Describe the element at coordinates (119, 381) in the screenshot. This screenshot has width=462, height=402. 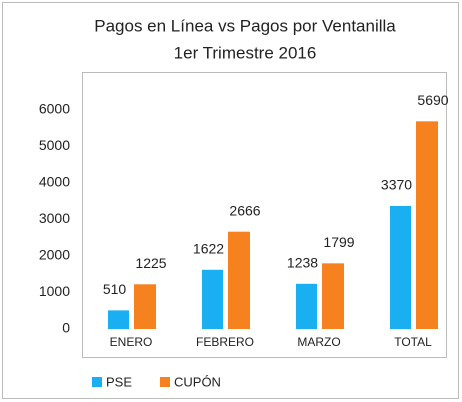
I see `legend-label: PSE` at that location.